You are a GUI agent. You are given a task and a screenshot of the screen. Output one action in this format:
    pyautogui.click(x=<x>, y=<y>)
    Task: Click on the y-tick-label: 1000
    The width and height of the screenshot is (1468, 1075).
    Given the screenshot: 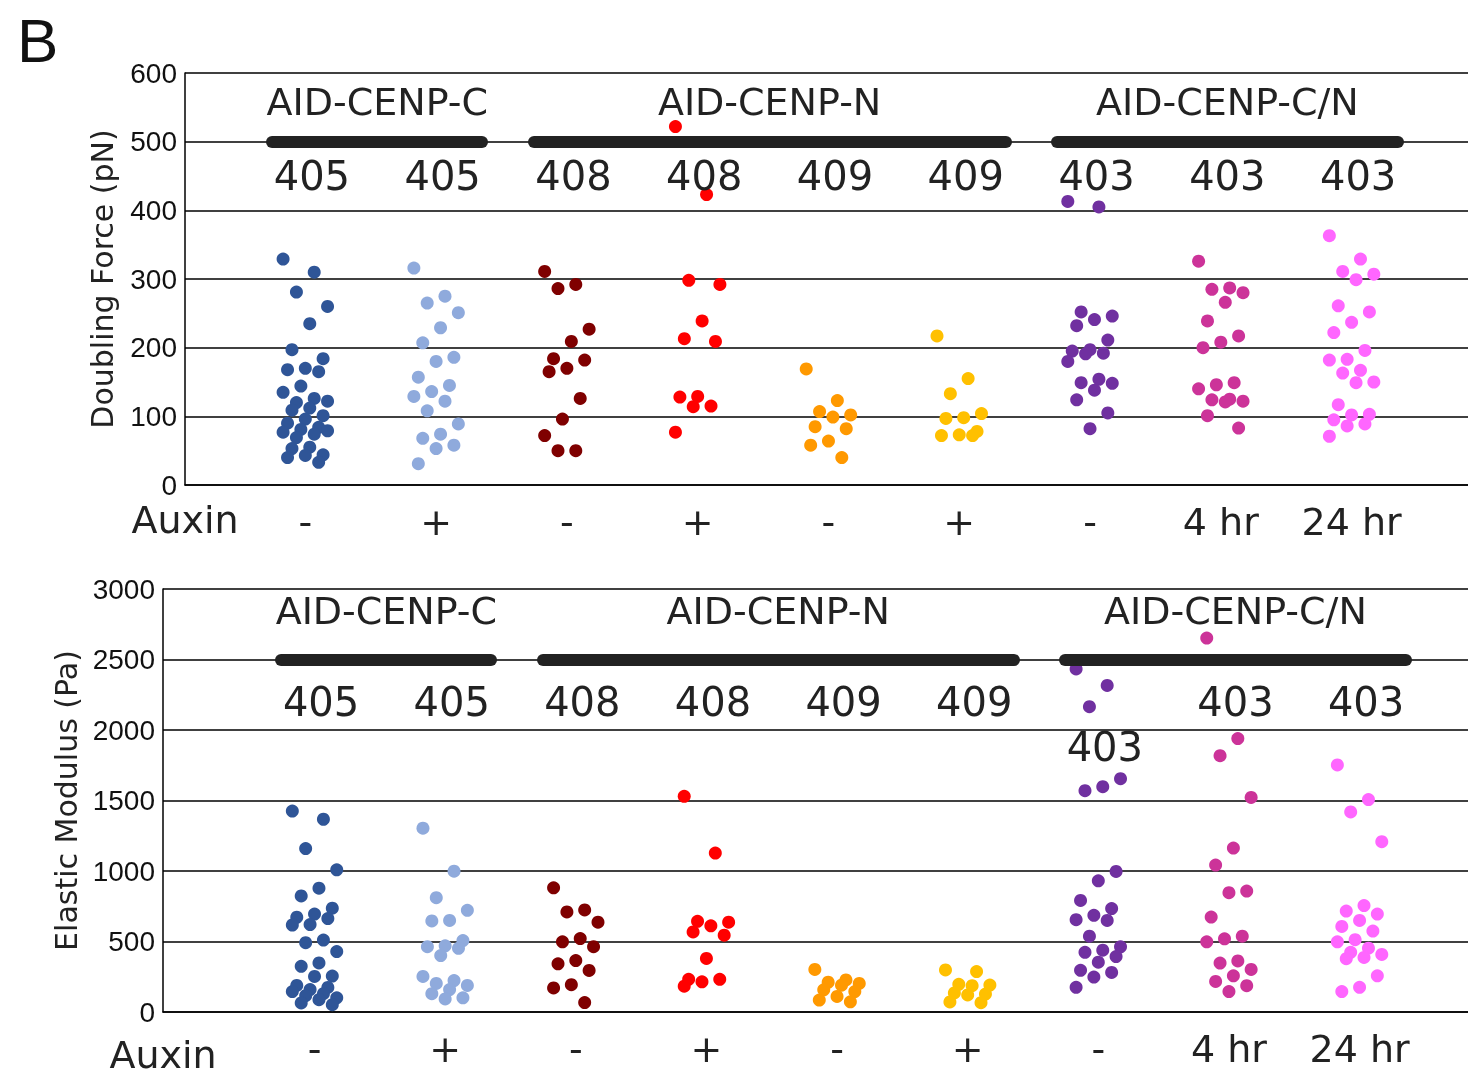 What is the action you would take?
    pyautogui.click(x=123, y=871)
    